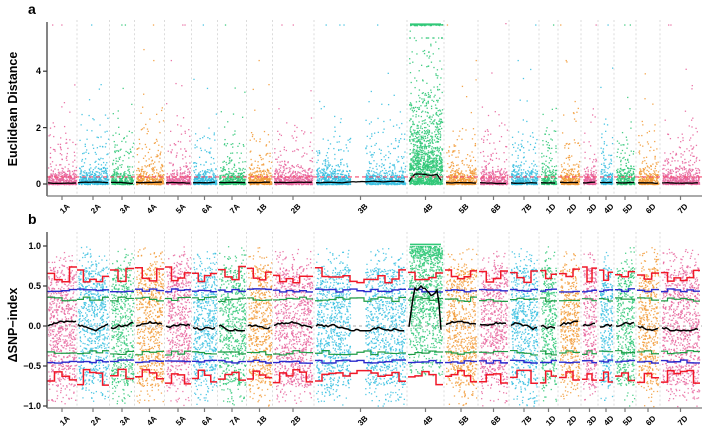 This screenshot has height=433, width=704. Describe the element at coordinates (34, 286) in the screenshot. I see `y-axis-tick-label: 0.5` at that location.